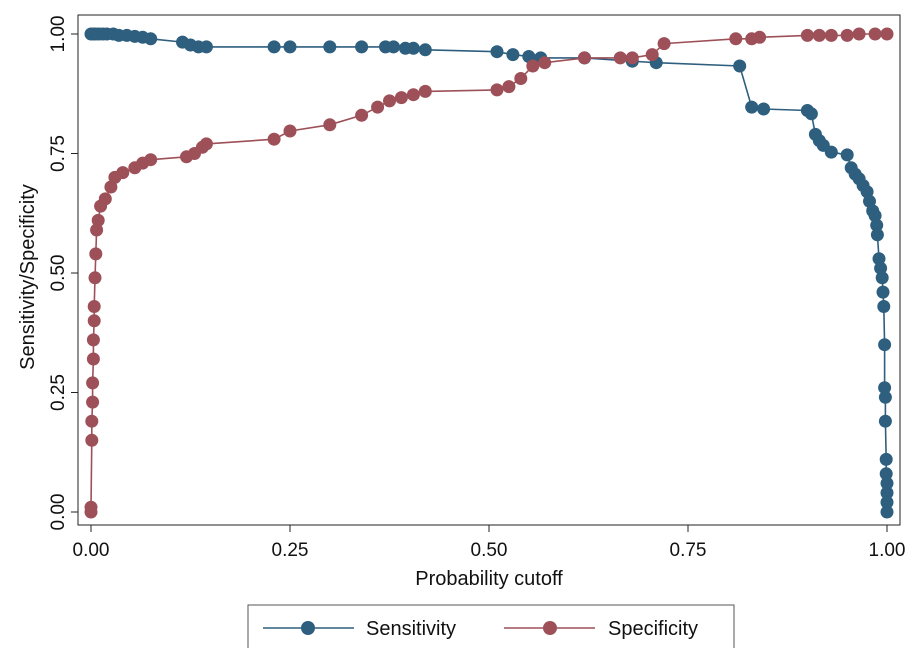 Image resolution: width=913 pixels, height=648 pixels. What do you see at coordinates (58, 392) in the screenshot?
I see `y-tick-label: 0.25` at bounding box center [58, 392].